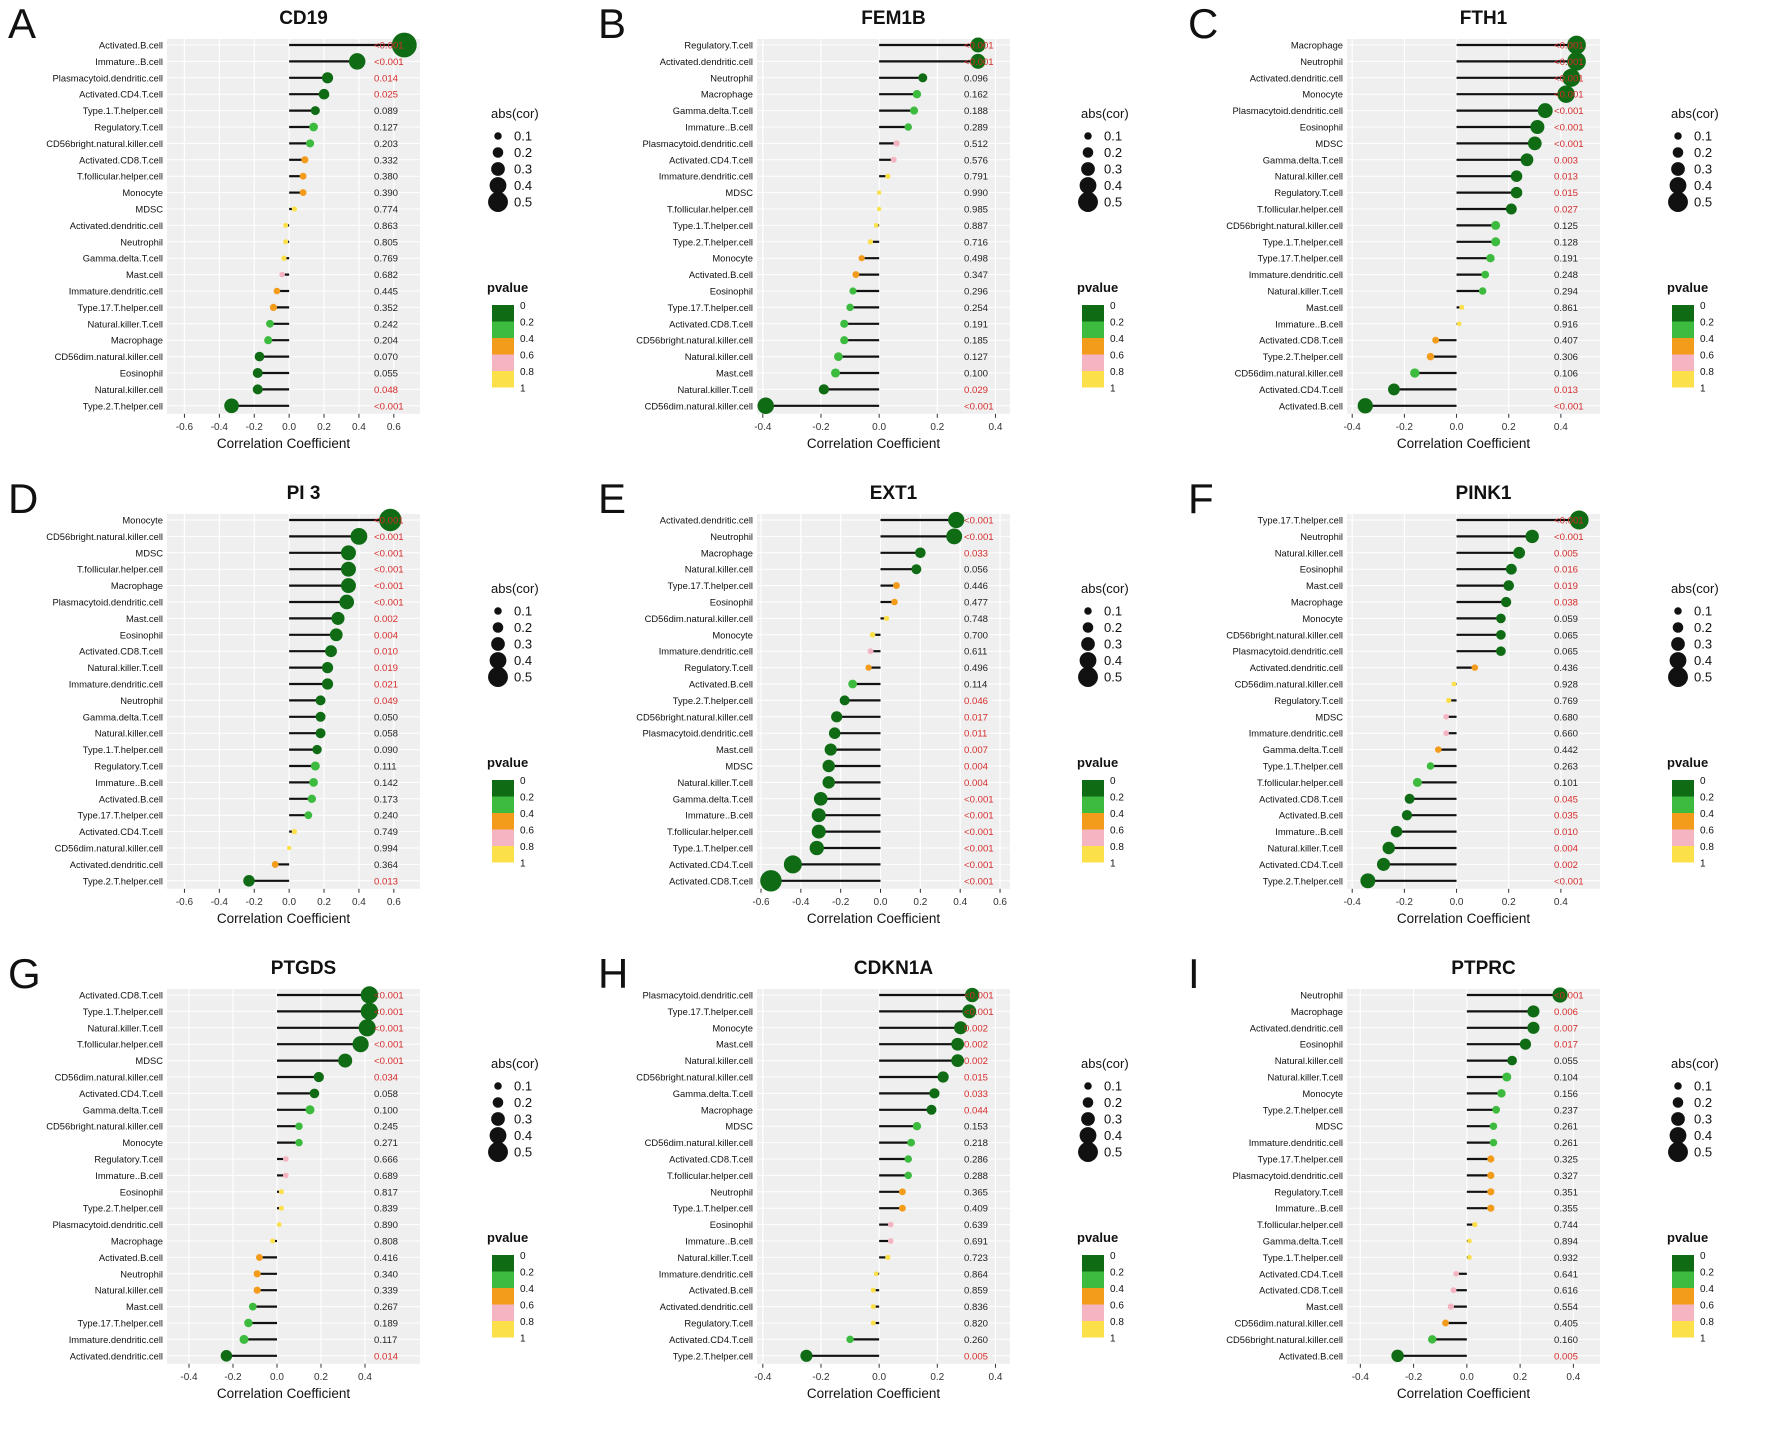 The width and height of the screenshot is (1772, 1443). What do you see at coordinates (386, 1160) in the screenshot?
I see `pvalue-label: 0.666` at bounding box center [386, 1160].